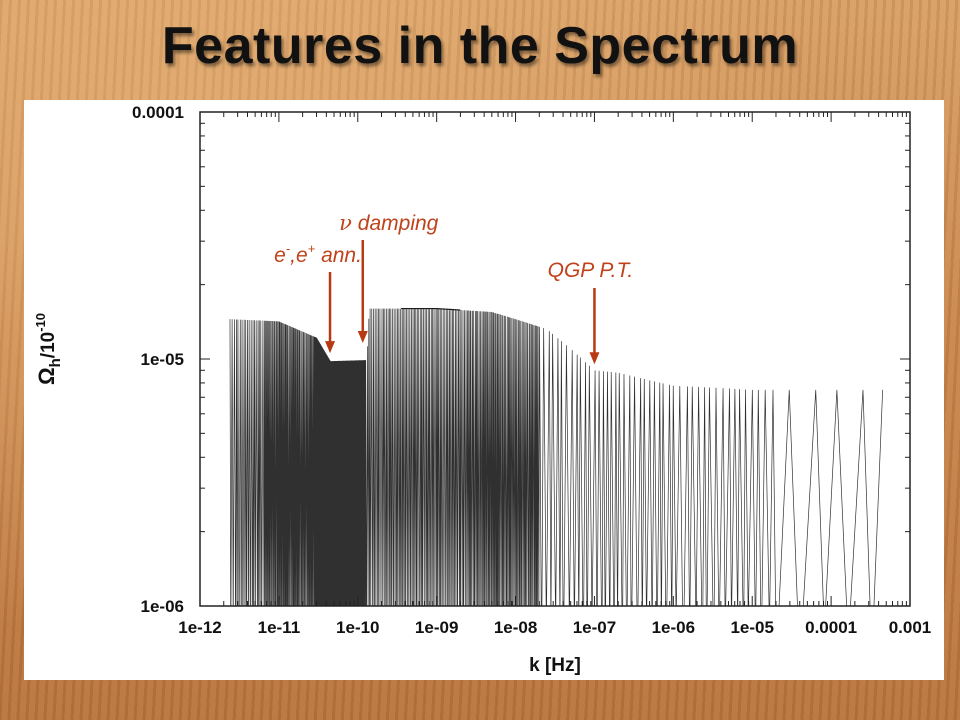  What do you see at coordinates (751, 627) in the screenshot?
I see `x-tick-label: 1e-05` at bounding box center [751, 627].